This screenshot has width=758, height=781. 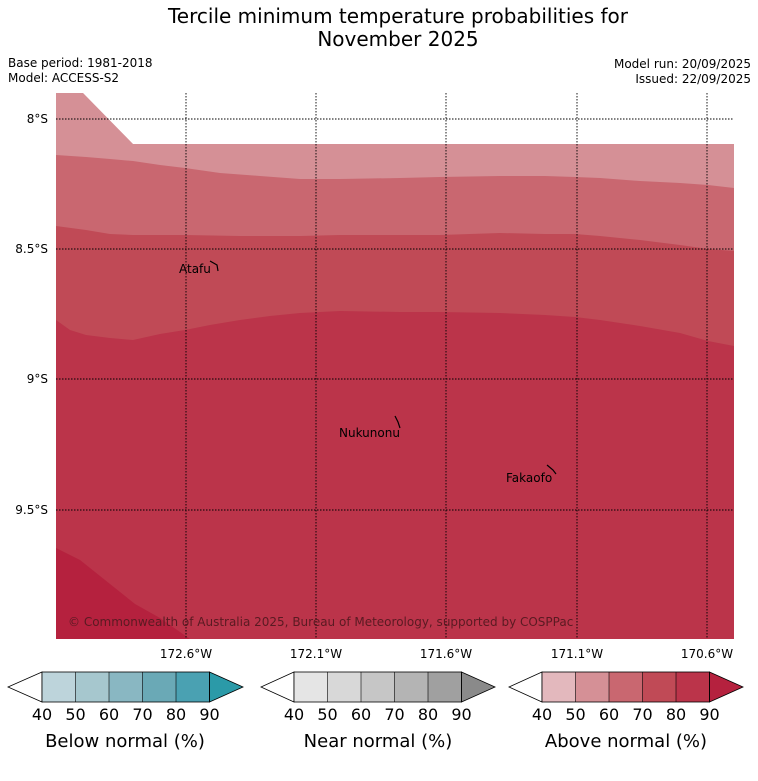 I want to click on legend-below-normal: 40 50 60 70 80 90 Below normal (%), so click(x=125, y=711).